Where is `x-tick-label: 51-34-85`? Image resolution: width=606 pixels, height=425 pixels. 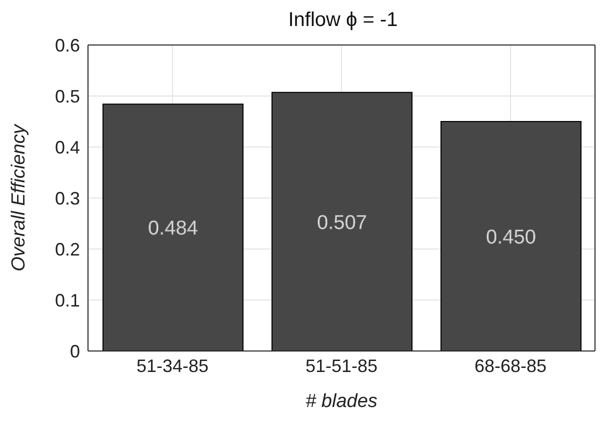
x-tick-label: 51-34-85 is located at coordinates (172, 366).